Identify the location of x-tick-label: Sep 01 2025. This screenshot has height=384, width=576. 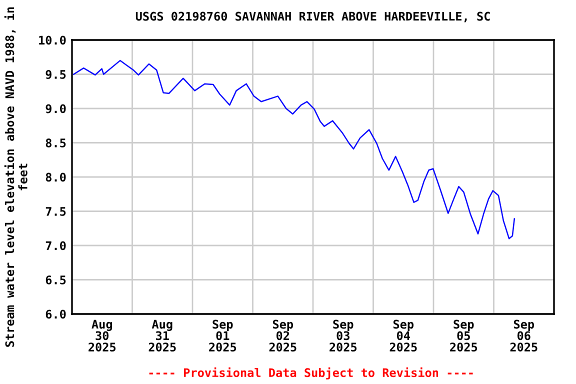
(222, 336).